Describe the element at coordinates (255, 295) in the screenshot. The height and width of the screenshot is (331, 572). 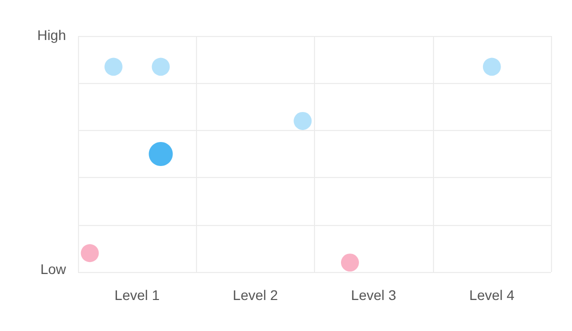
I see `x-tick-label: Level 2` at that location.